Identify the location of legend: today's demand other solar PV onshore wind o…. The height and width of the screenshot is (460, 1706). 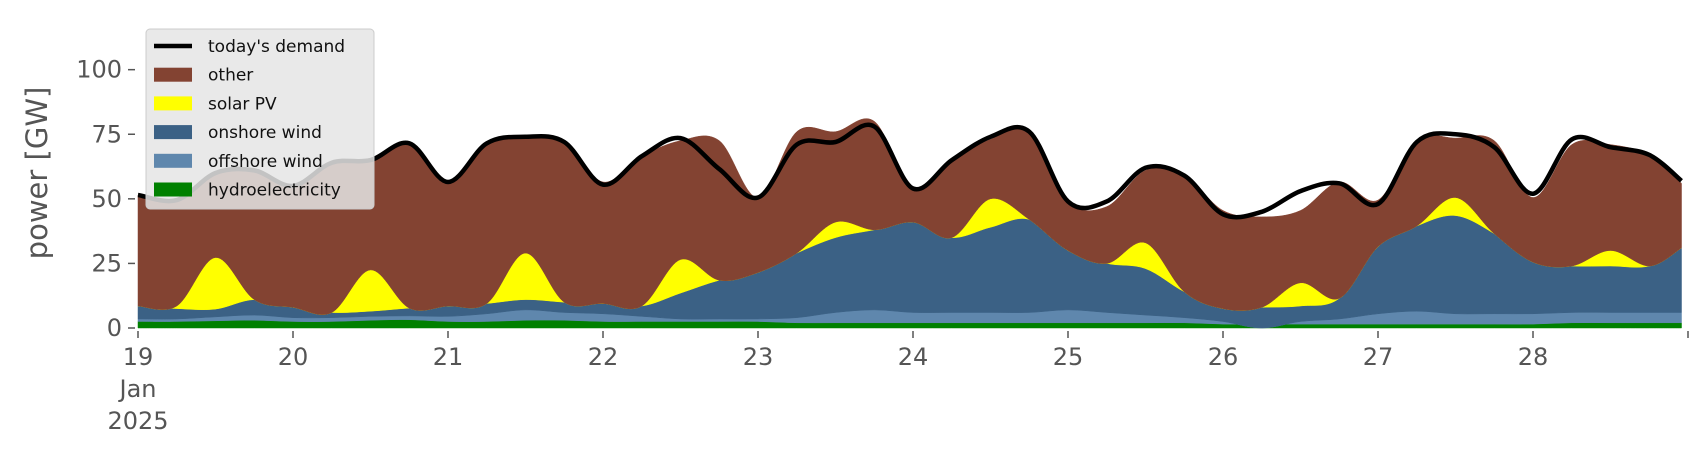
(260, 119).